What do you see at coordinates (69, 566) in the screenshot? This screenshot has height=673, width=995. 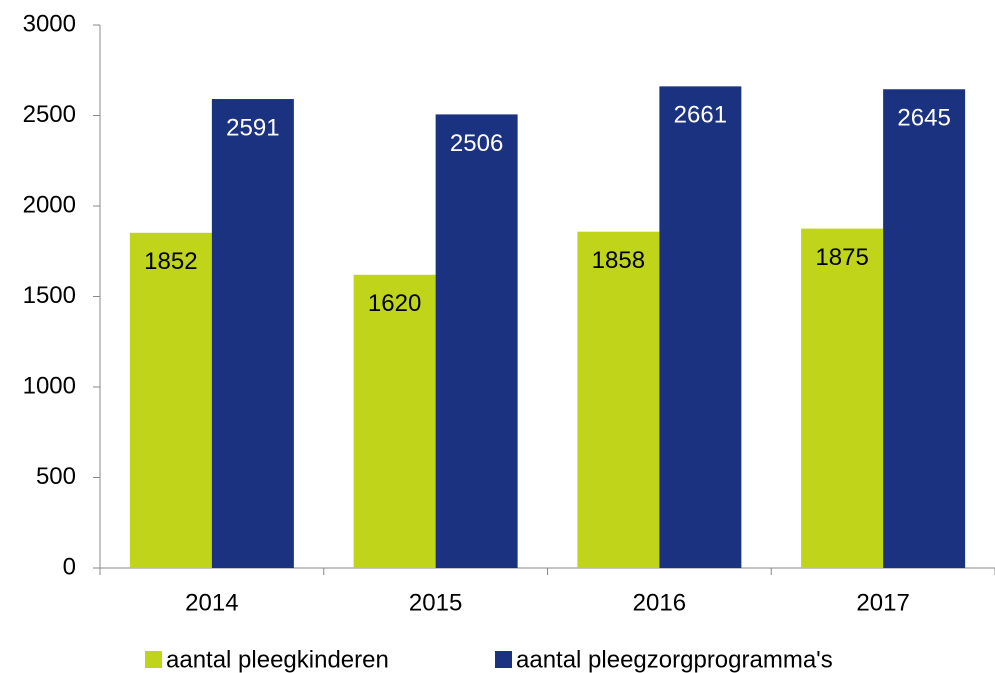 I see `y-tick-label: 0` at bounding box center [69, 566].